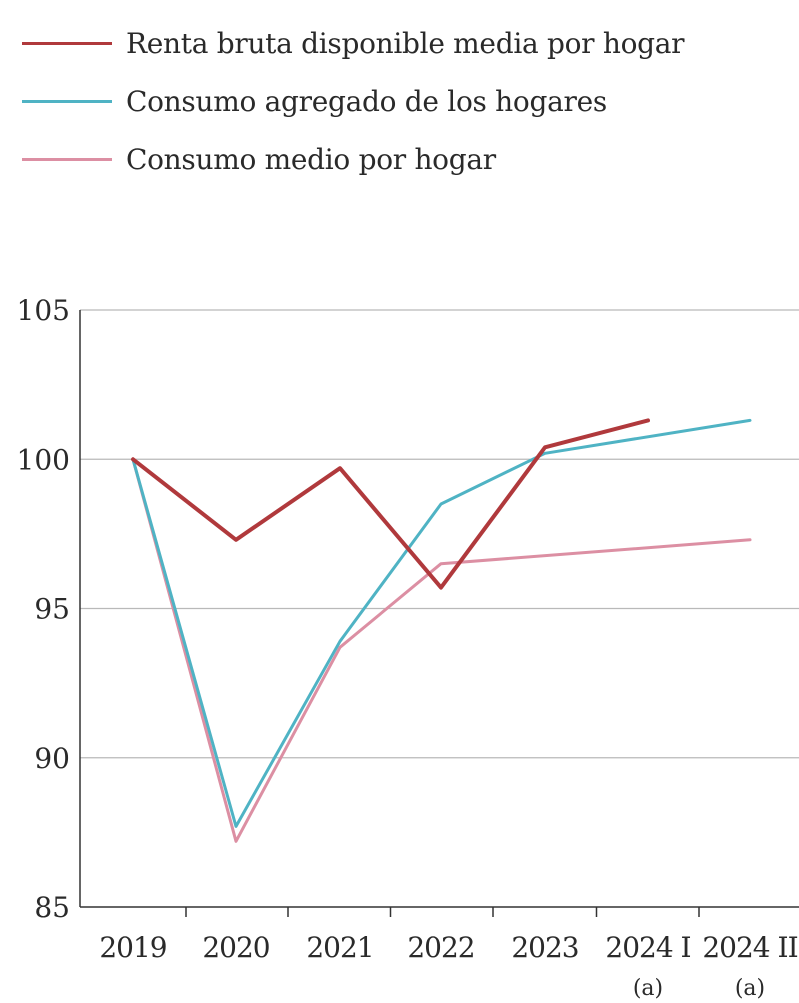  I want to click on y-tick-label-105: 105, so click(43, 310).